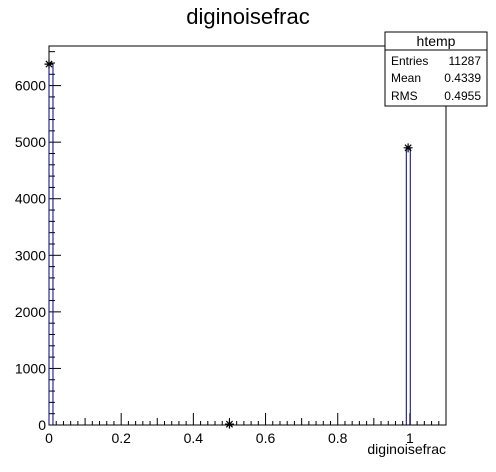  Describe the element at coordinates (30, 255) in the screenshot. I see `y-tick-label: 3000` at that location.